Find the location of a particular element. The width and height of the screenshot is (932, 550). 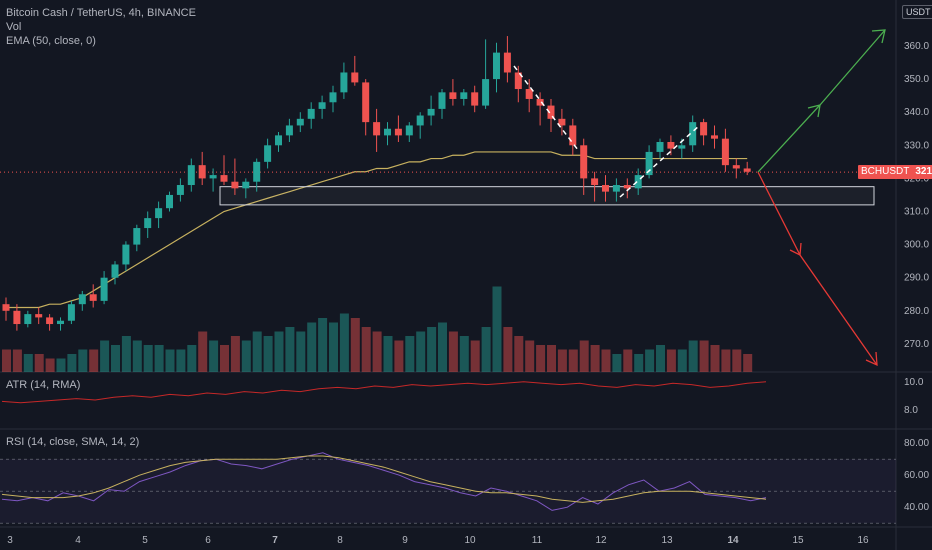

price-tick-label: 340.0 is located at coordinates (916, 112).